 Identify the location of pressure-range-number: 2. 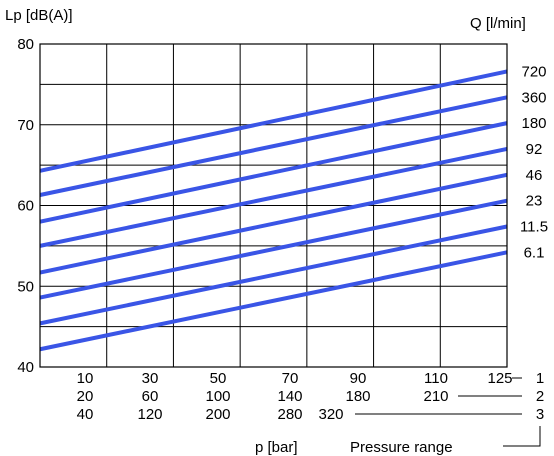
(540, 396).